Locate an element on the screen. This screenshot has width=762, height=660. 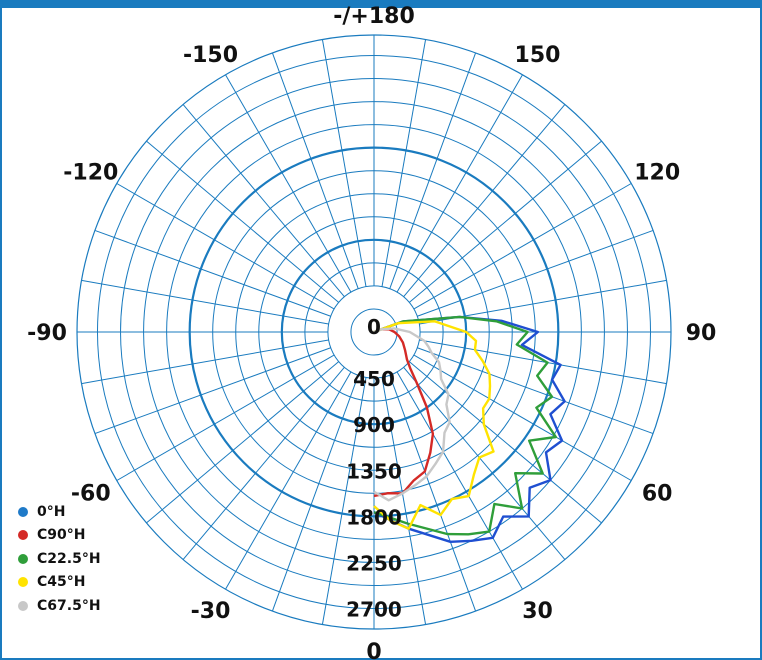
radial-label: 1350 is located at coordinates (374, 471).